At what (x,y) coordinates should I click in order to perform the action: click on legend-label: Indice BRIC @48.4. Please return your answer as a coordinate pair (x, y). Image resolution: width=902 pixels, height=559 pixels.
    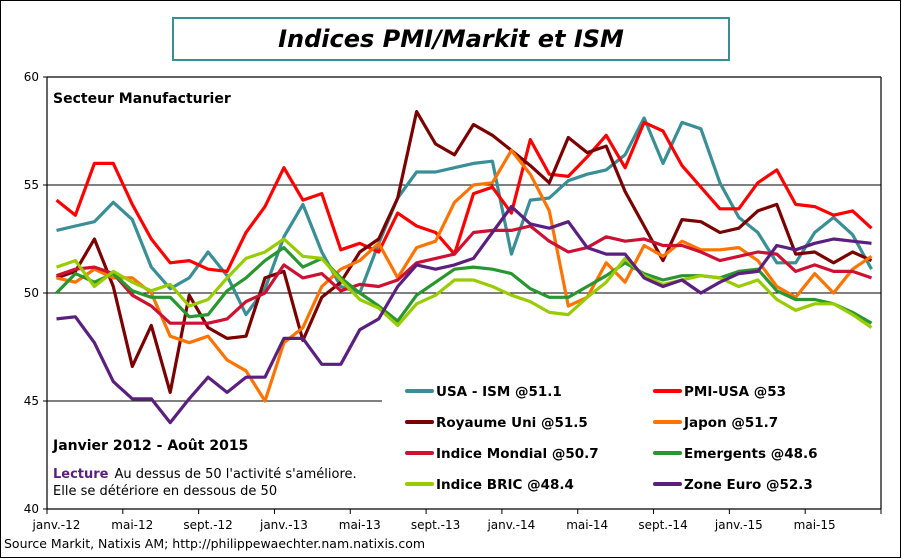
    Looking at the image, I should click on (505, 485).